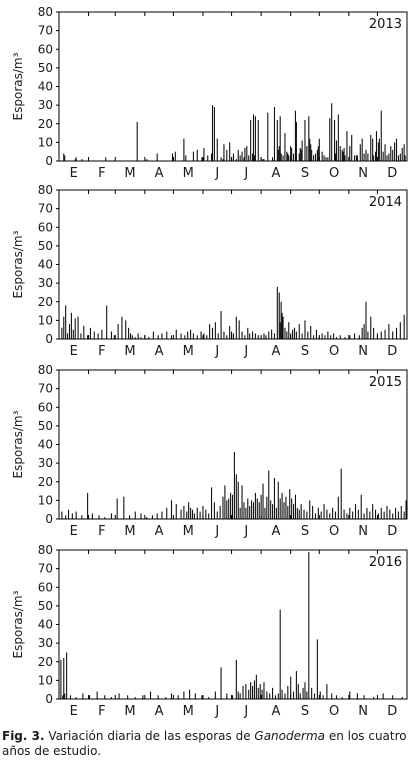 This screenshot has height=768, width=420. I want to click on panel-2016-ytick-label: 40, so click(45, 625).